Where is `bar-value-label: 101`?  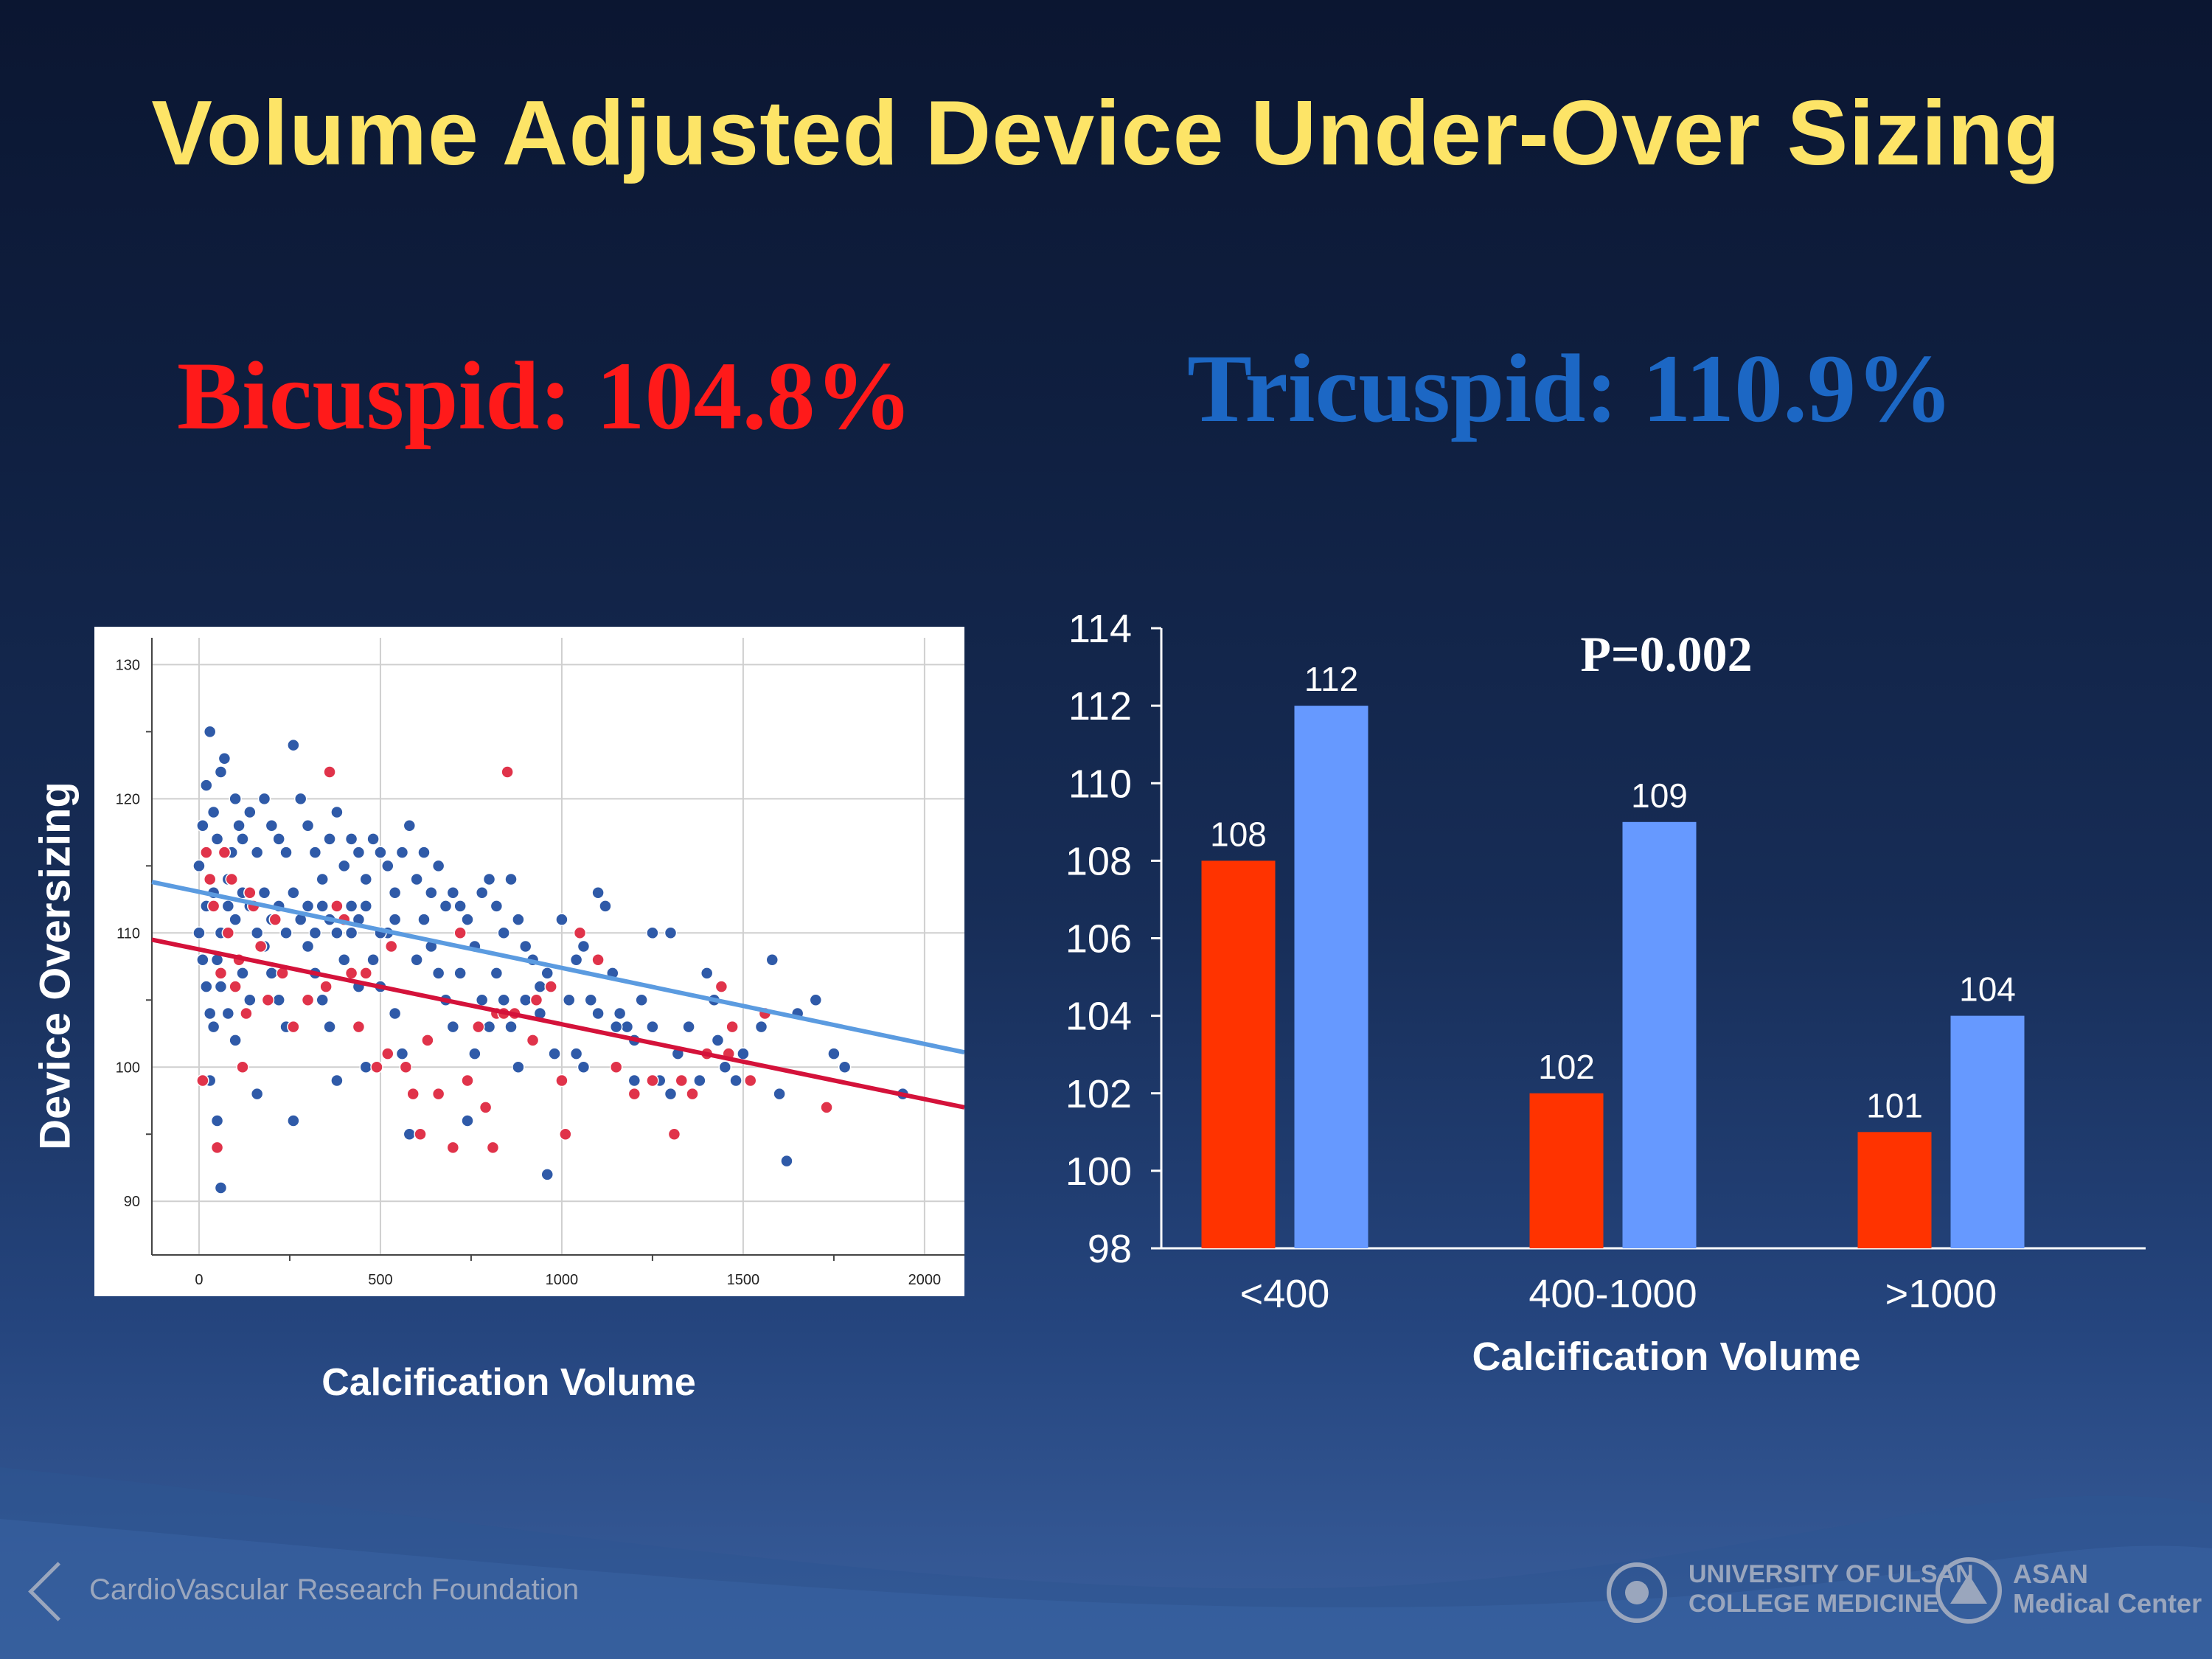 bar-value-label: 101 is located at coordinates (1894, 1105).